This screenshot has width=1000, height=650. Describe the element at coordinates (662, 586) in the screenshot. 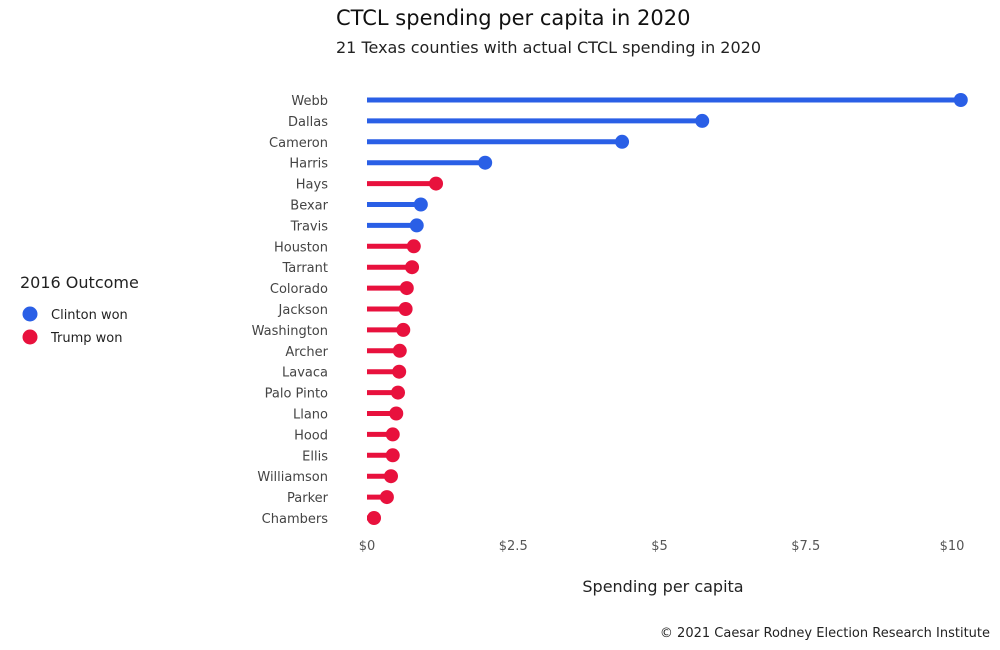

I see `x-axis-label: Spending per capita` at that location.